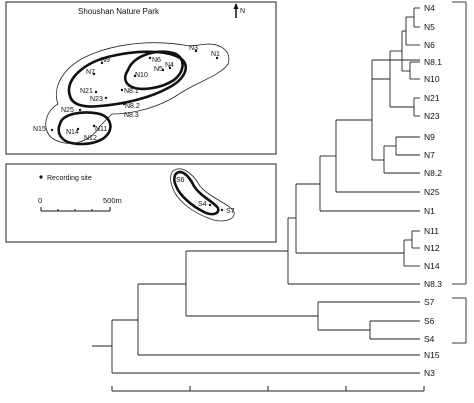 The width and height of the screenshot is (474, 403). What do you see at coordinates (41, 177) in the screenshot?
I see `legend-marker` at bounding box center [41, 177].